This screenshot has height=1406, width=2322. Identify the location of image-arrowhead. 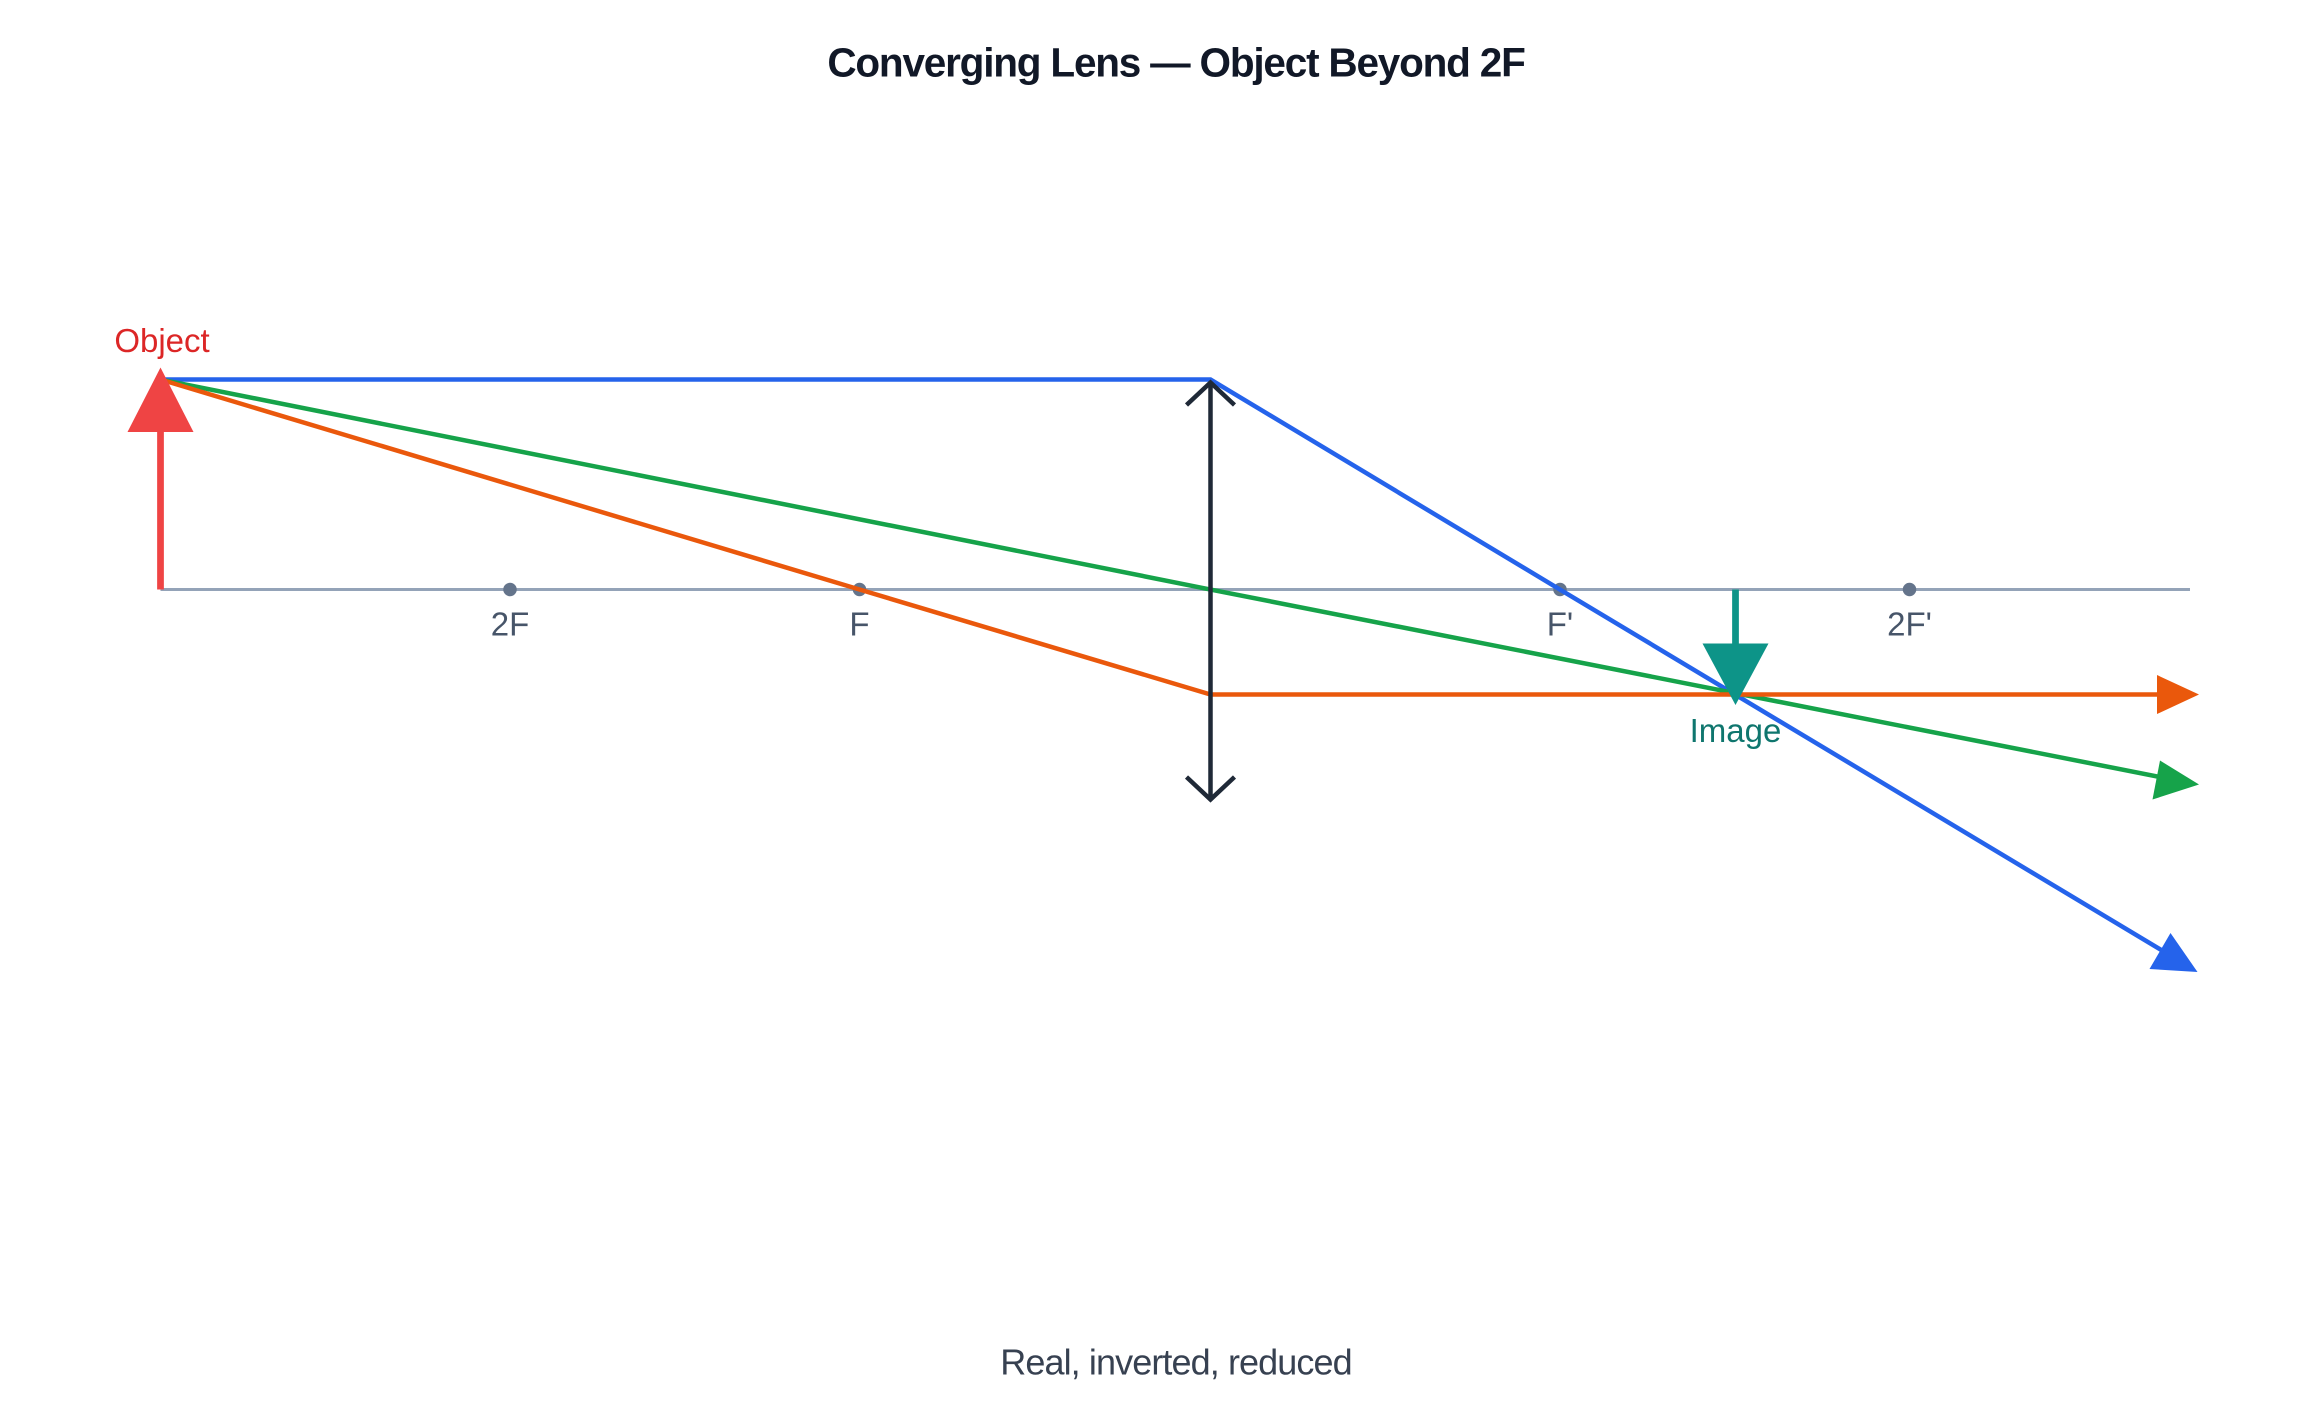
(1735, 674).